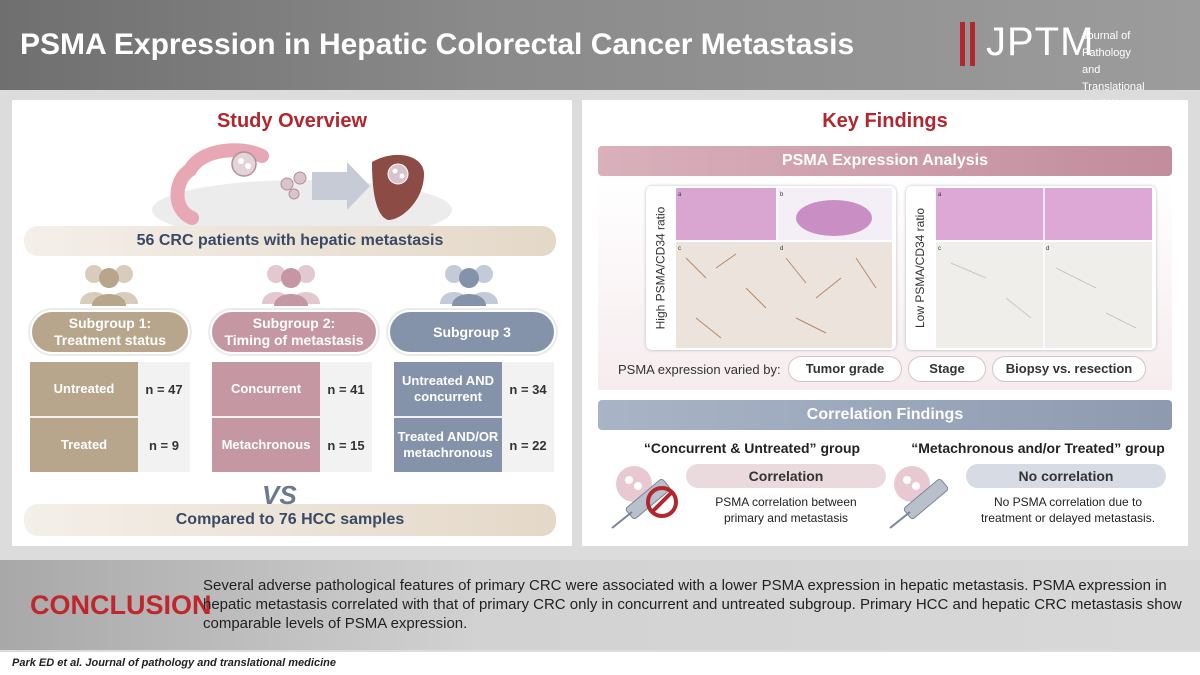  I want to click on table-row: Treated AND/OR metachronous n = 22, so click(474, 445).